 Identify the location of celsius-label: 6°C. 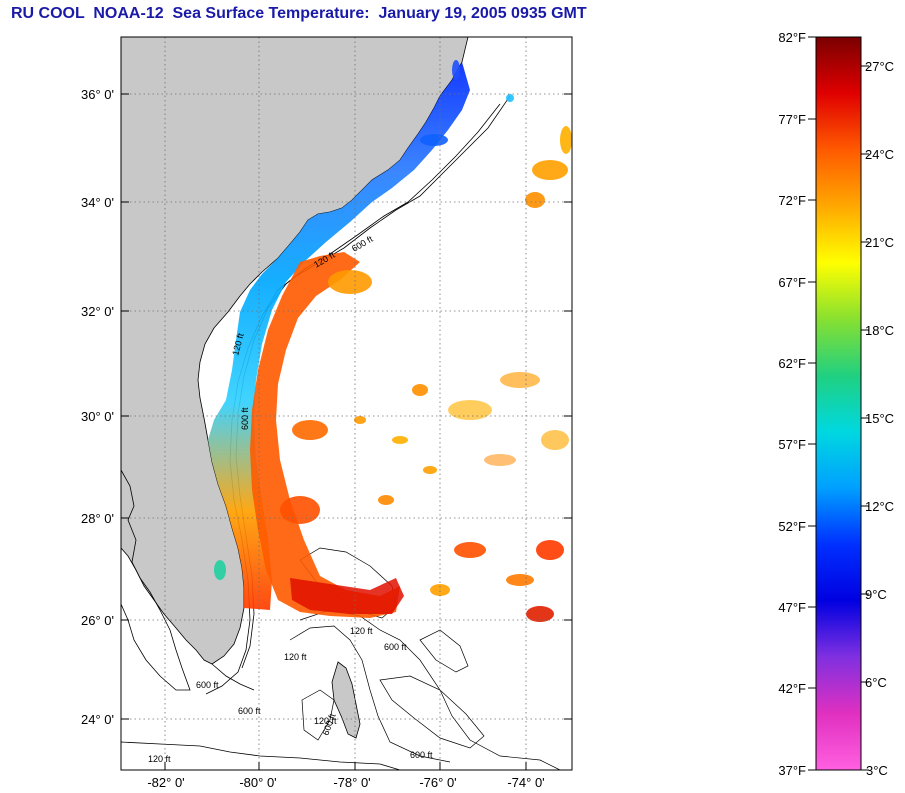
(876, 682).